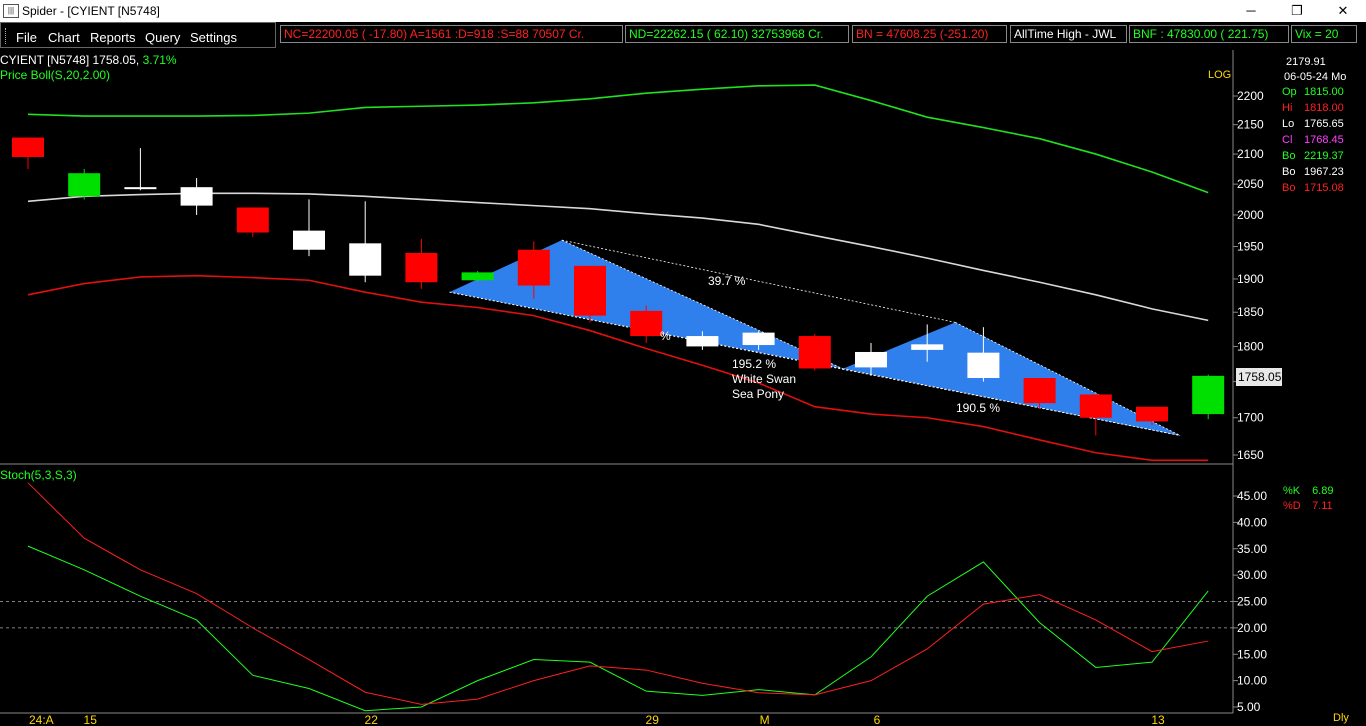 This screenshot has width=1366, height=726. I want to click on price-tick-label: 1650, so click(1250, 455).